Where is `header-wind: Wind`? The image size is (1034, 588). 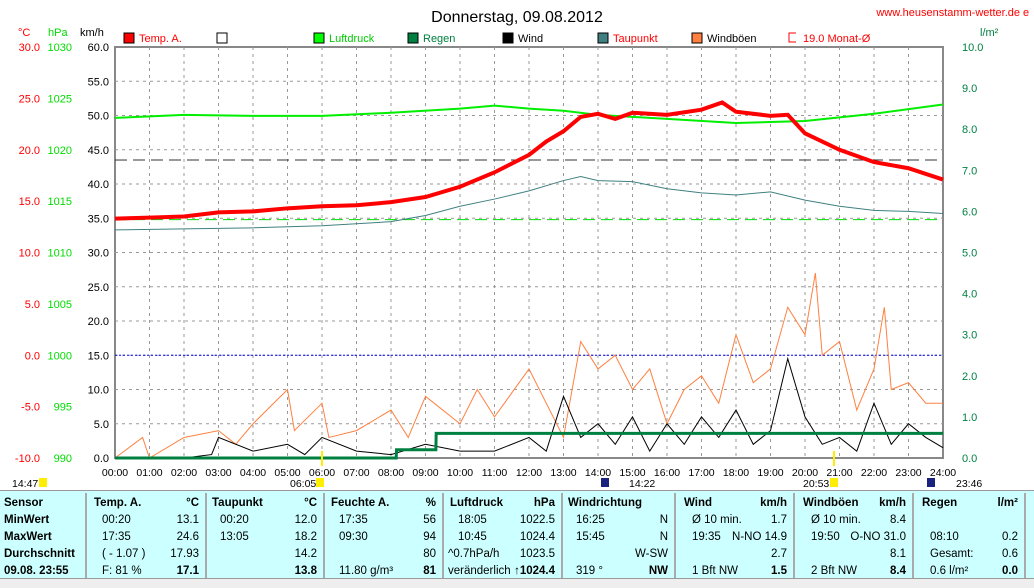
header-wind: Wind is located at coordinates (698, 503).